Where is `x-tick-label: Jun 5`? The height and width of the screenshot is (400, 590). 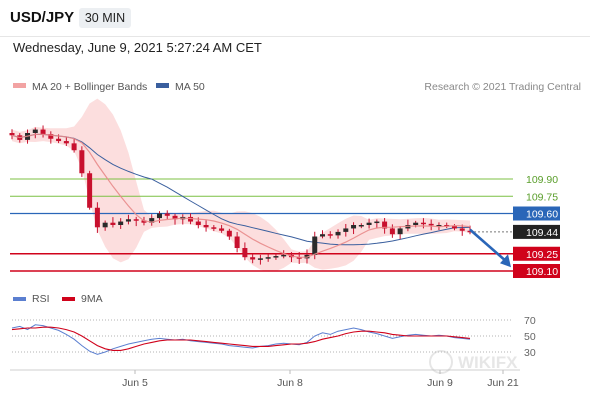 x-tick-label: Jun 5 is located at coordinates (135, 383).